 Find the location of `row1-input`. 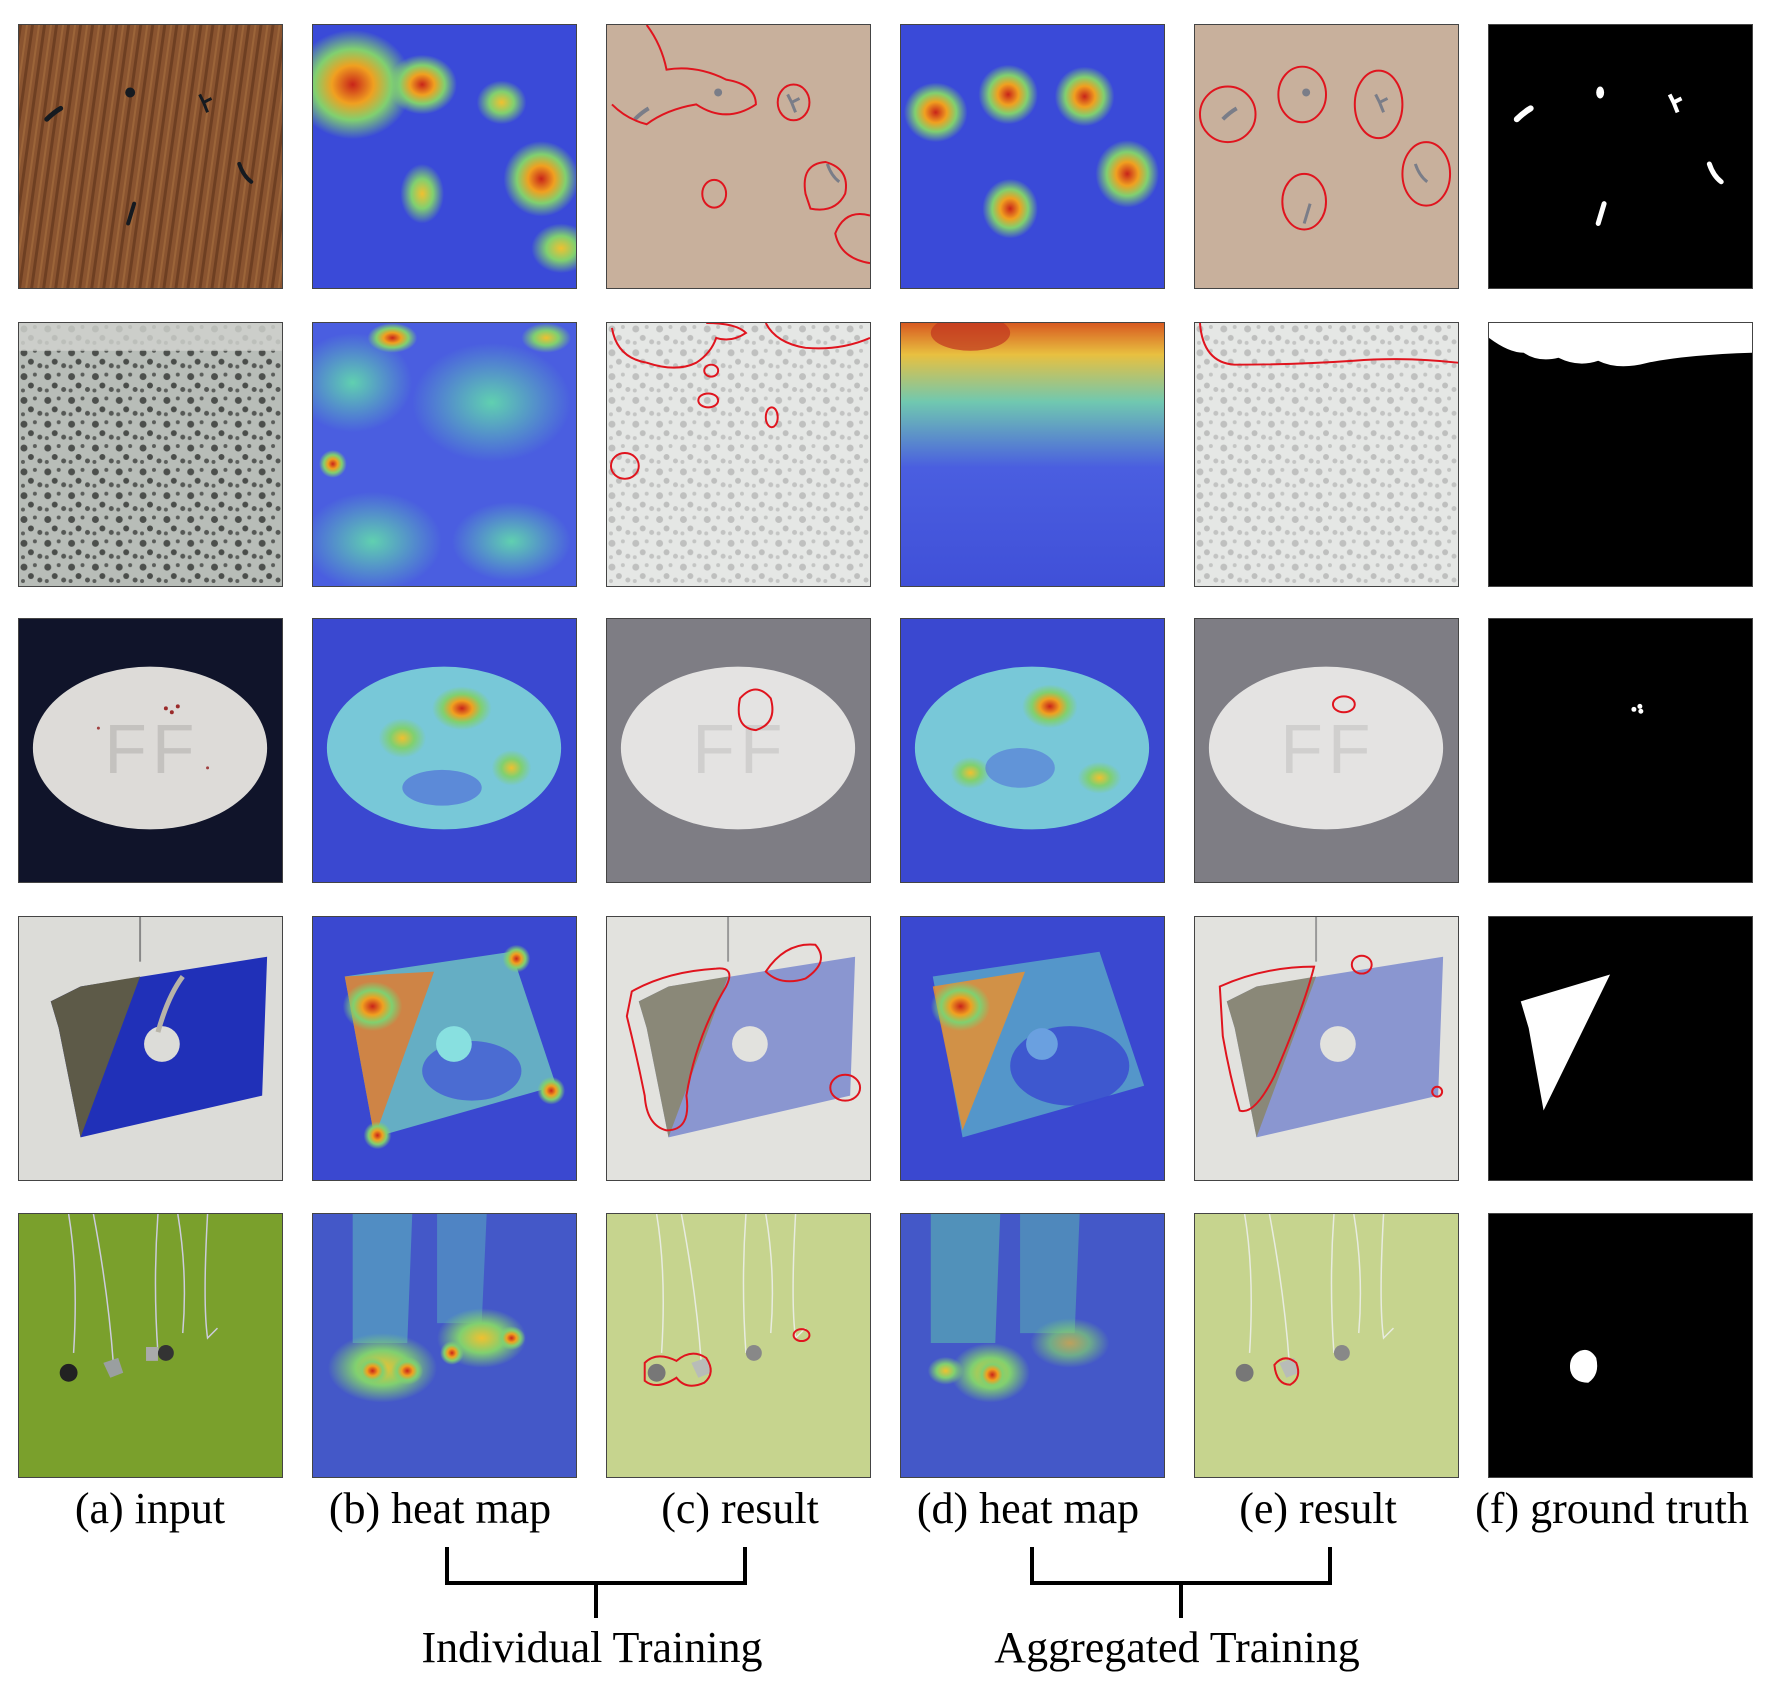

row1-input is located at coordinates (150, 156).